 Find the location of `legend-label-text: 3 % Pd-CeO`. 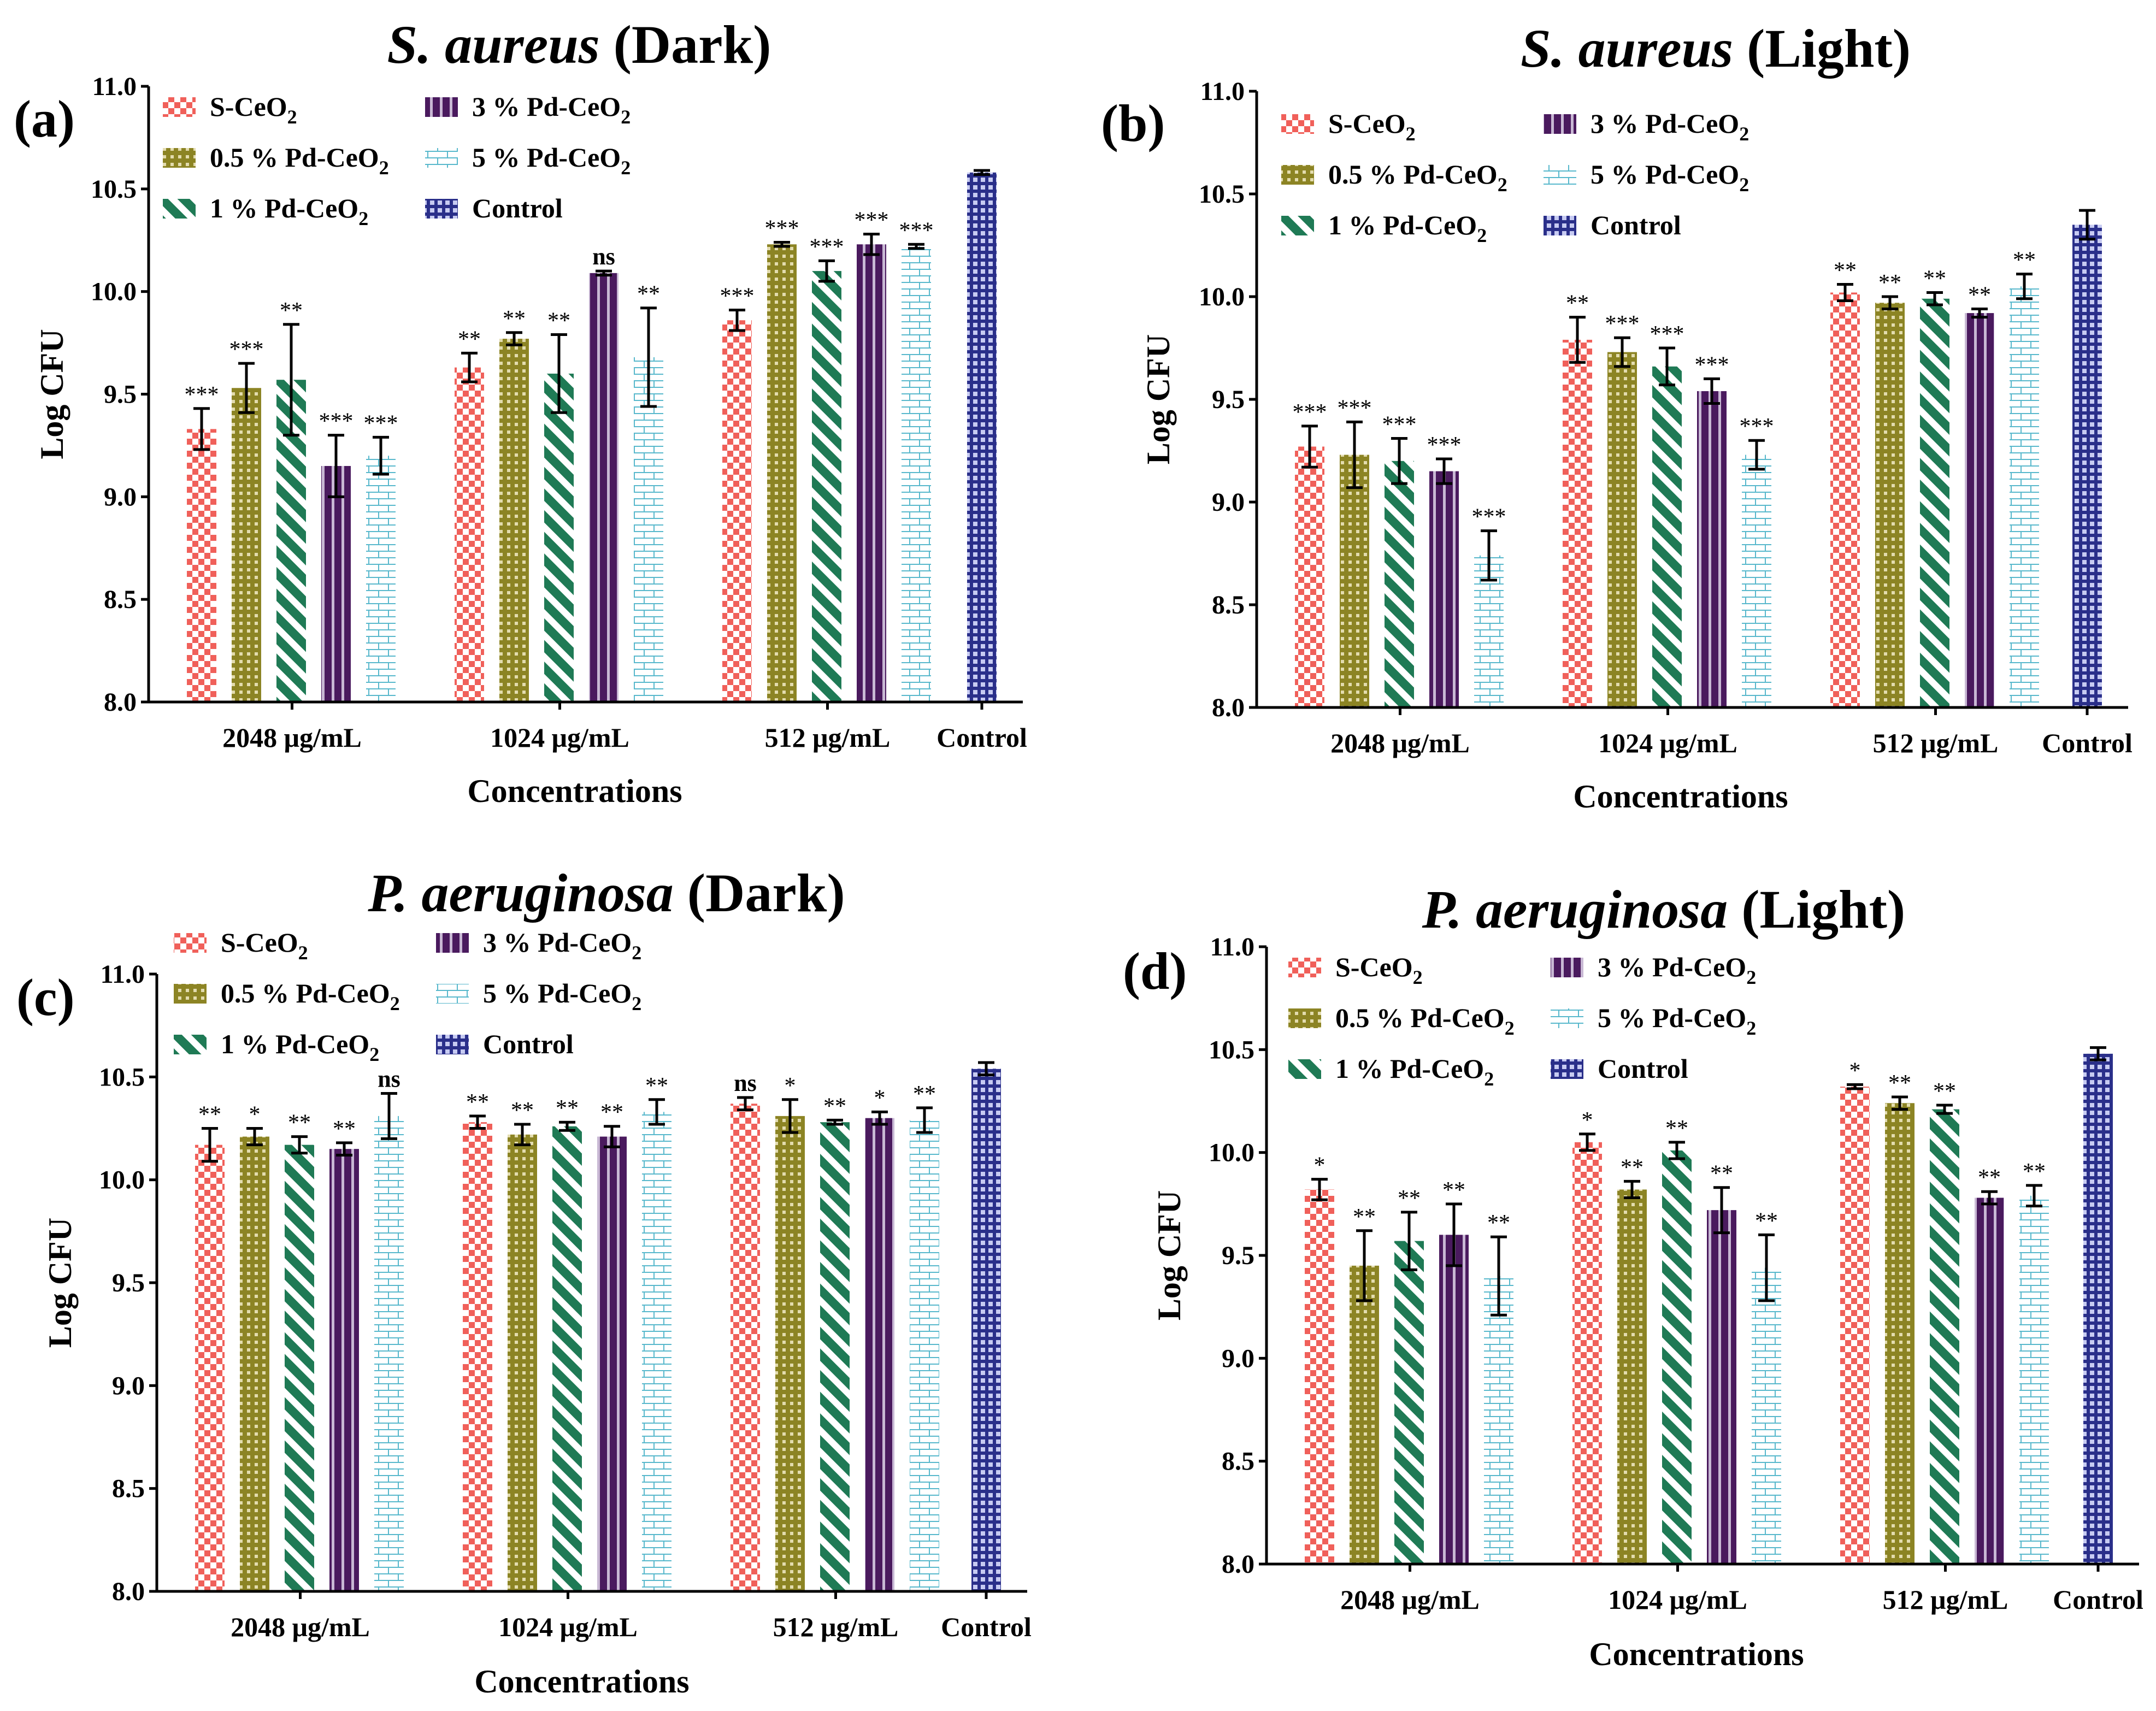

legend-label-text: 3 % Pd-CeO is located at coordinates (1665, 123).